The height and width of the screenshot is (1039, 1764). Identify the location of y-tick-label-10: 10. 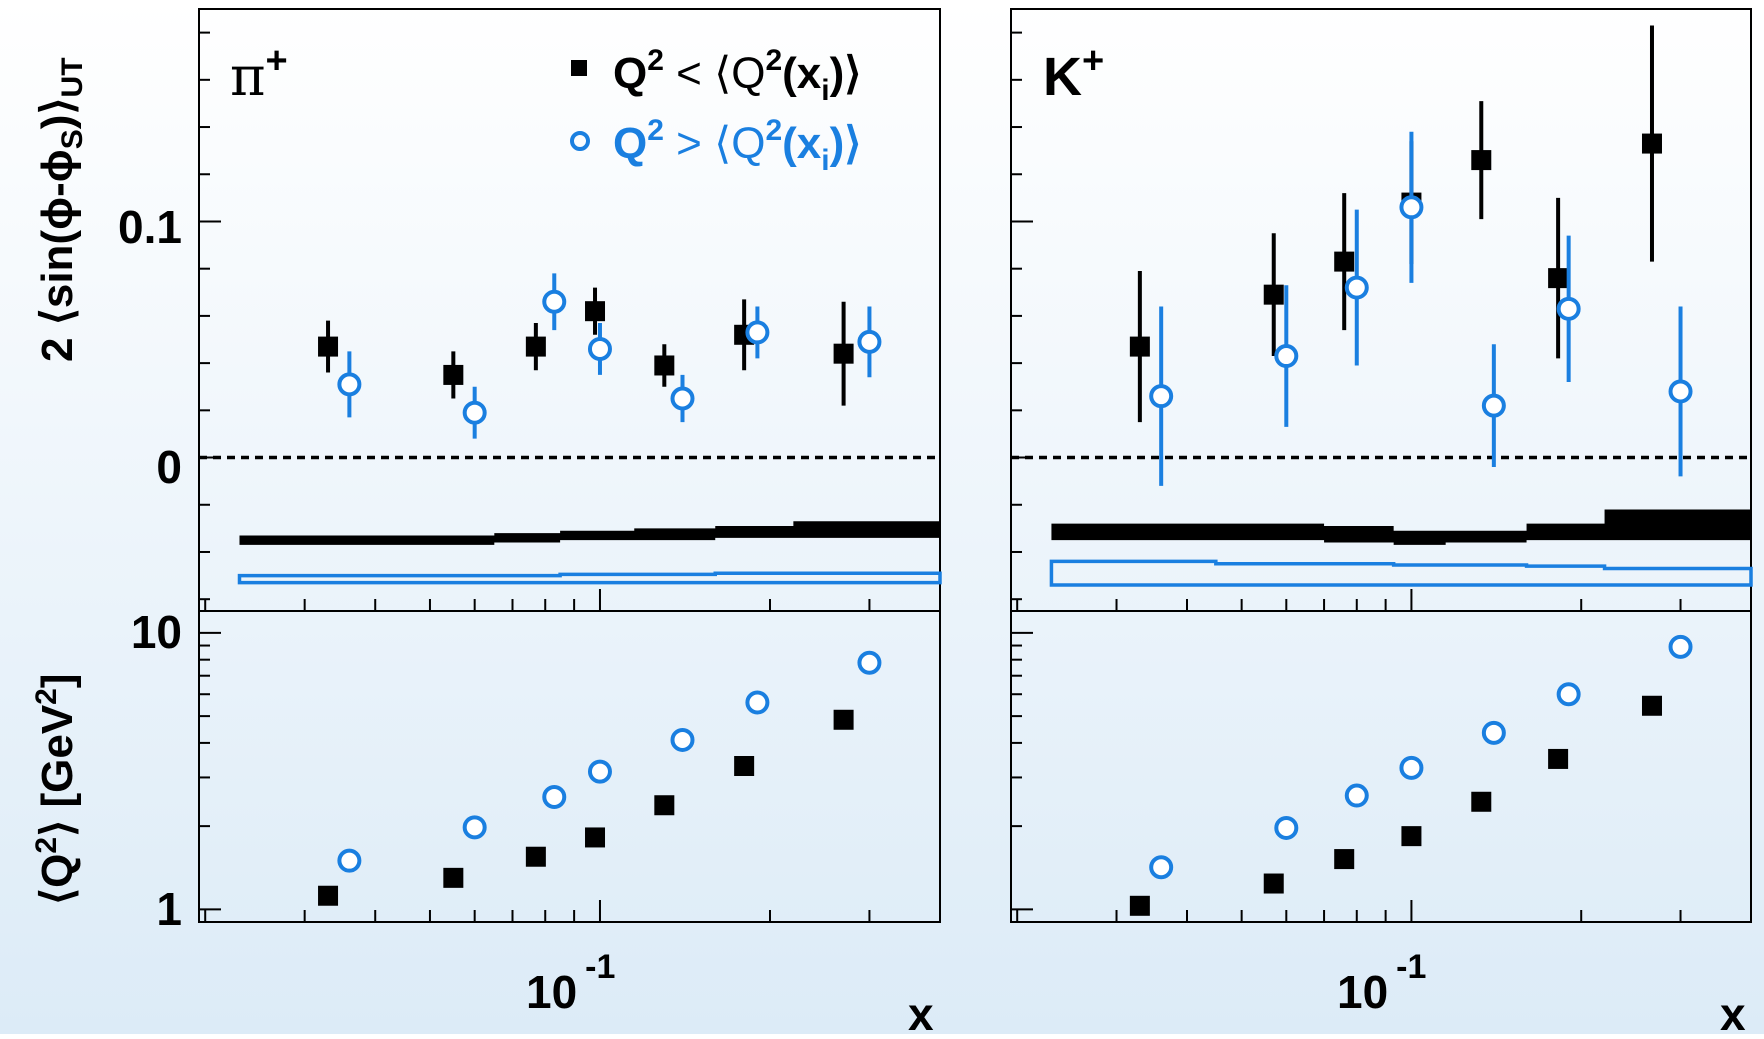
(156, 632).